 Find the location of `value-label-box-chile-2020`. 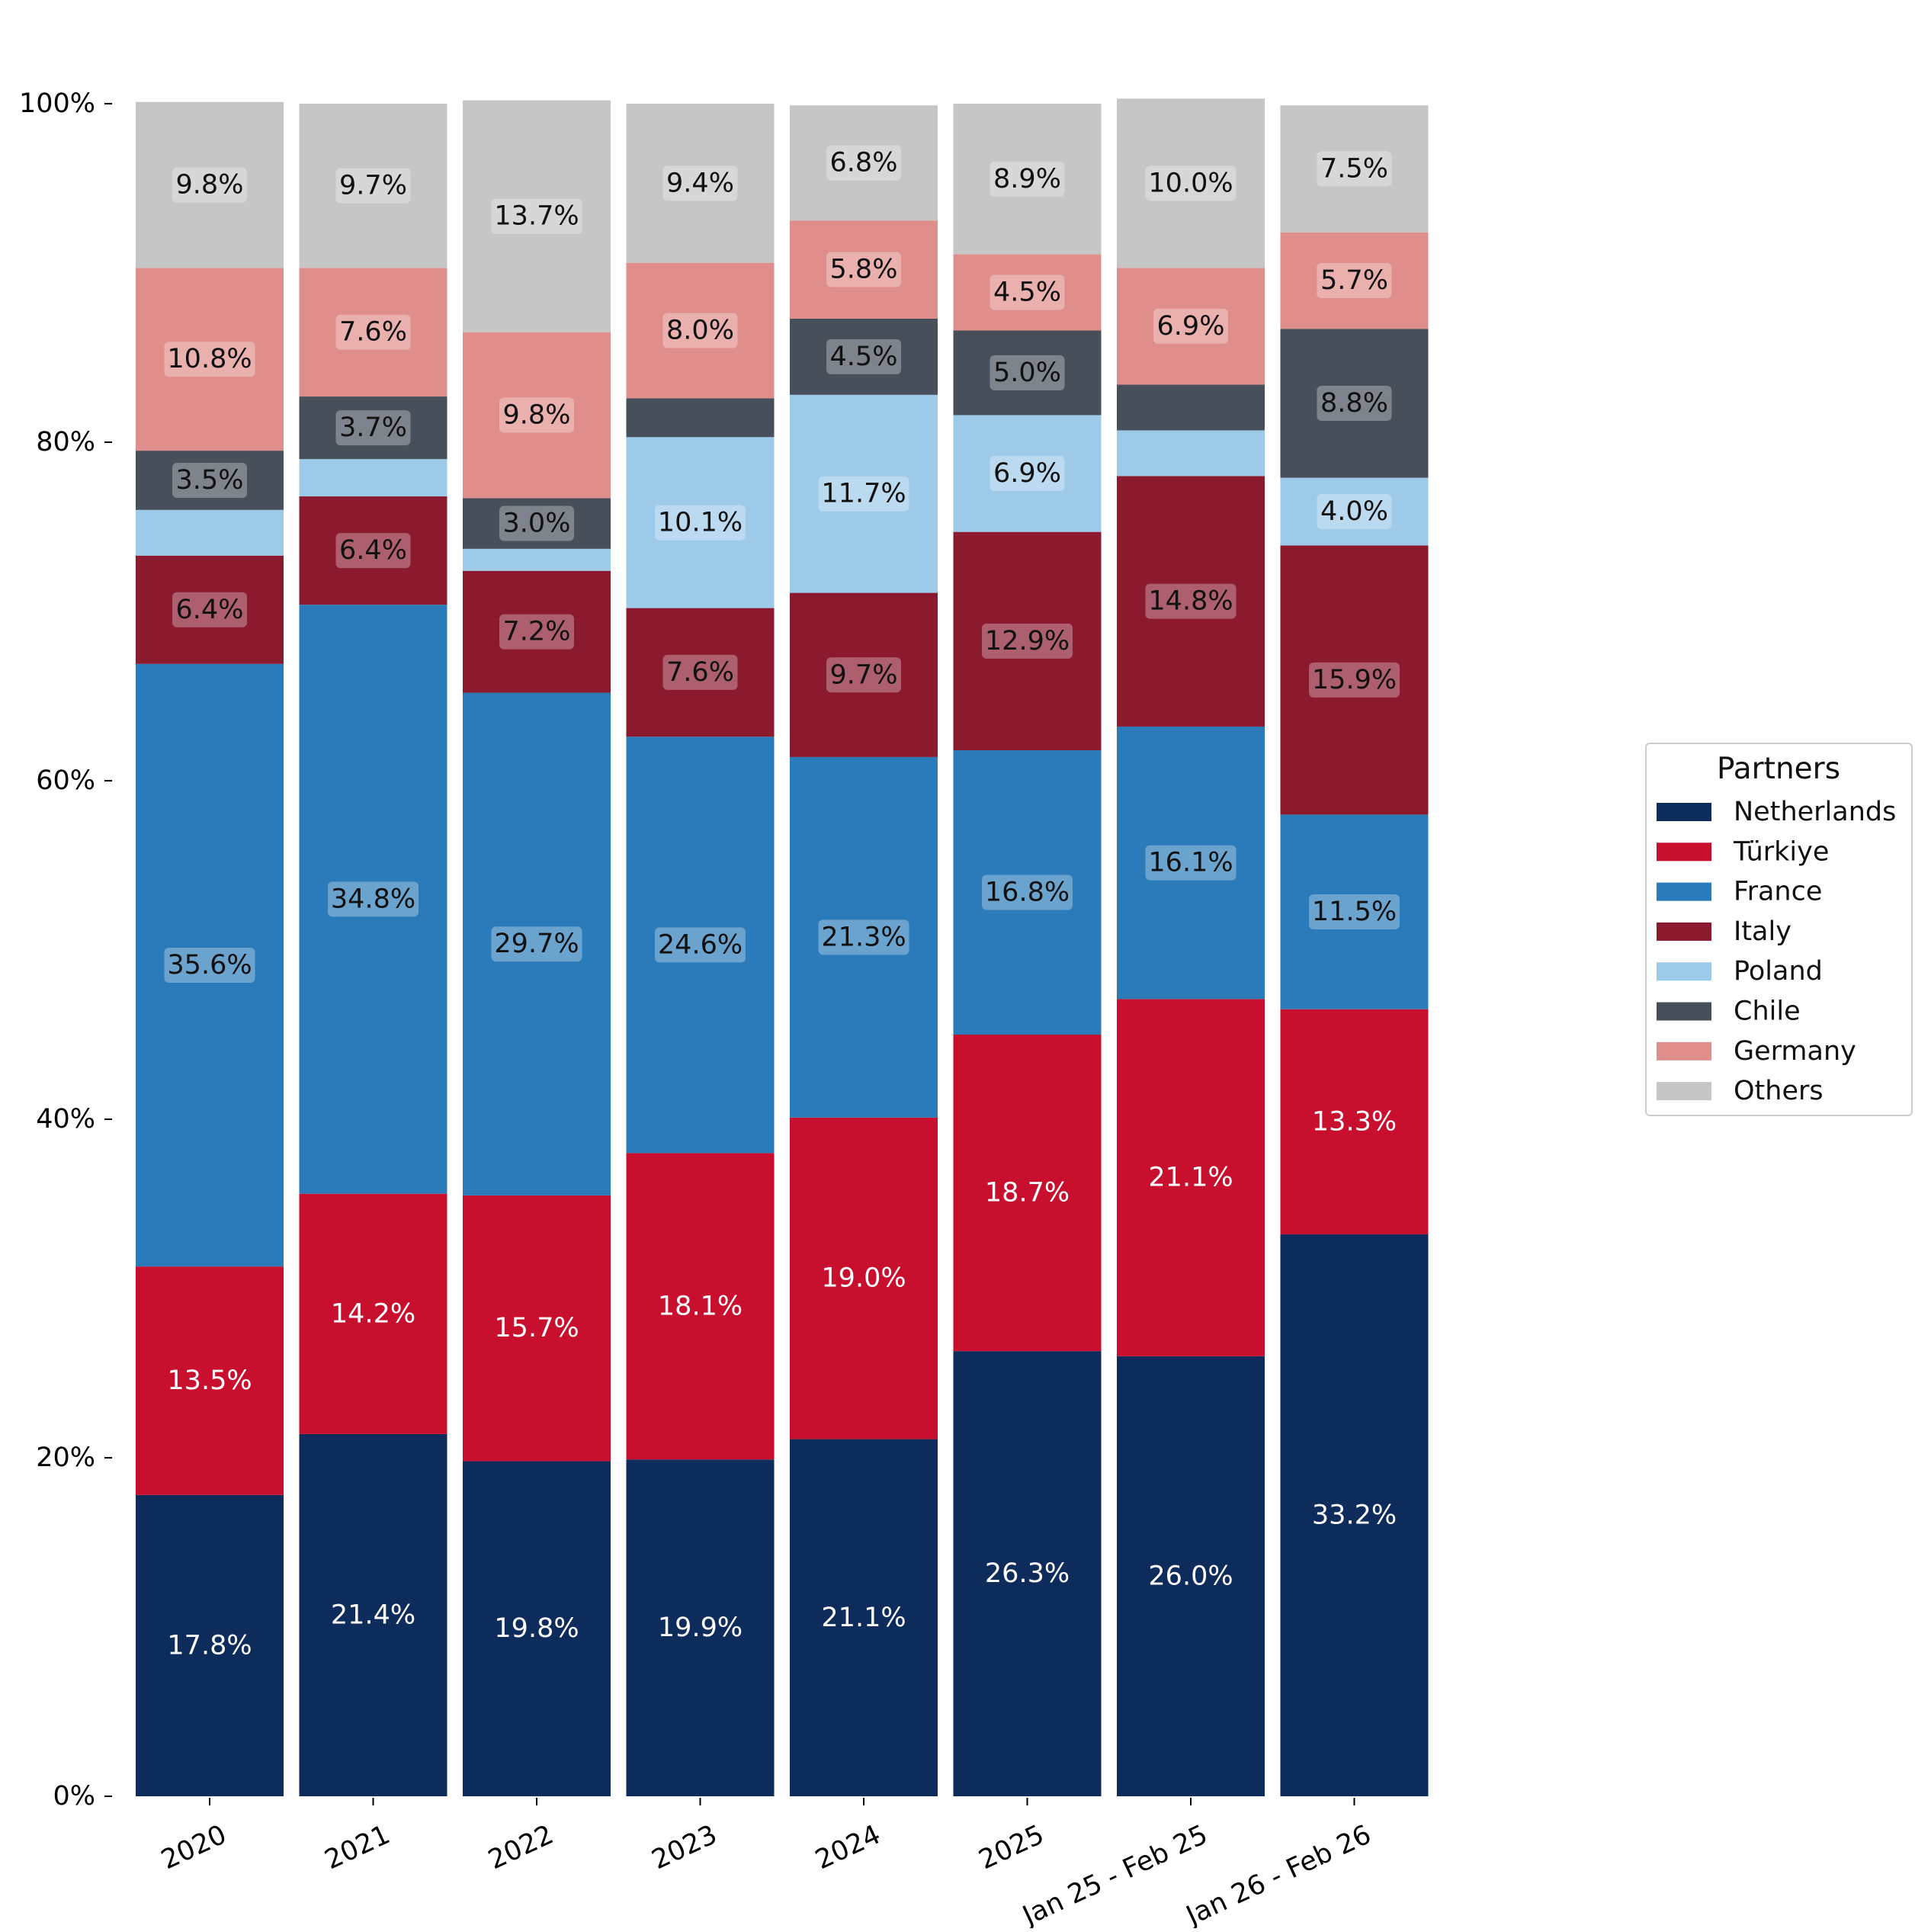

value-label-box-chile-2020 is located at coordinates (210, 480).